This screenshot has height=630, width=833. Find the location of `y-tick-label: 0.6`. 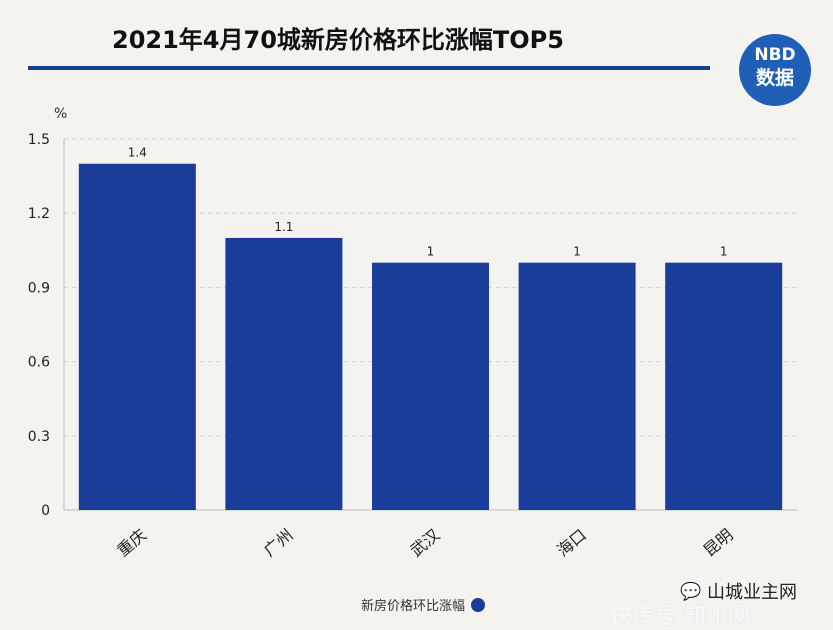

y-tick-label: 0.6 is located at coordinates (39, 363).